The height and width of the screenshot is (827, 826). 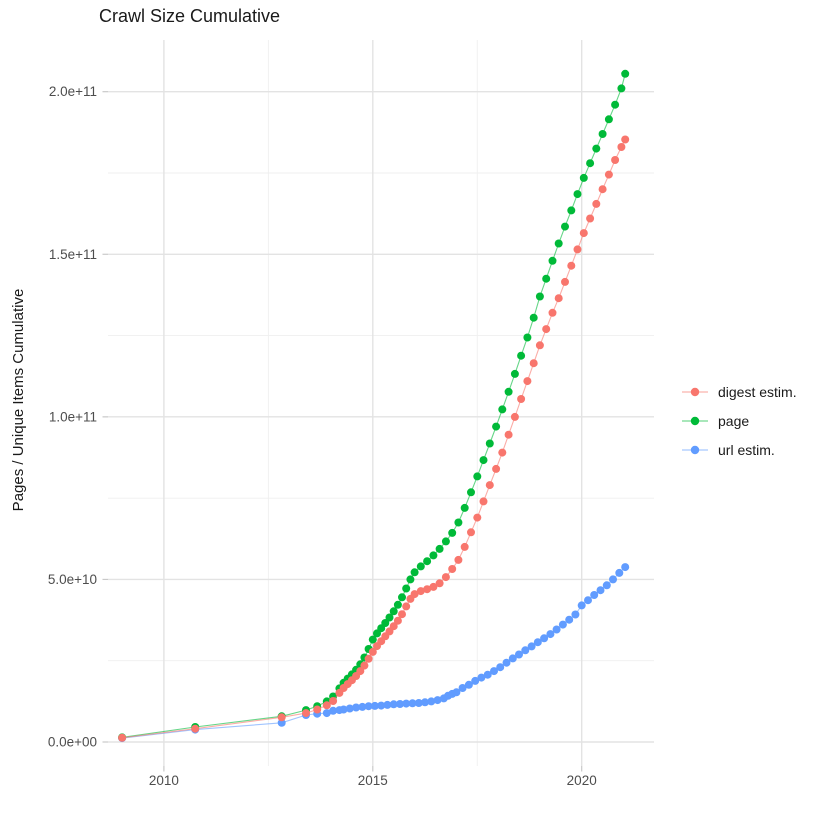 What do you see at coordinates (190, 16) in the screenshot?
I see `chart-title: Crawl Size Cumulative` at bounding box center [190, 16].